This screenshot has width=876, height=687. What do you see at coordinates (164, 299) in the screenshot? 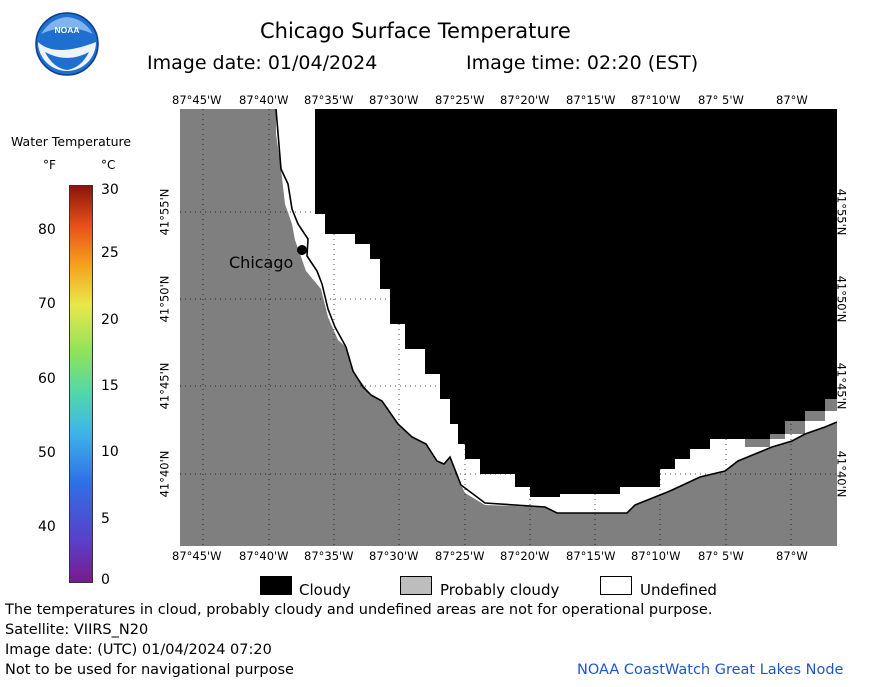
I see `lat-left-2: 41°50'N` at bounding box center [164, 299].